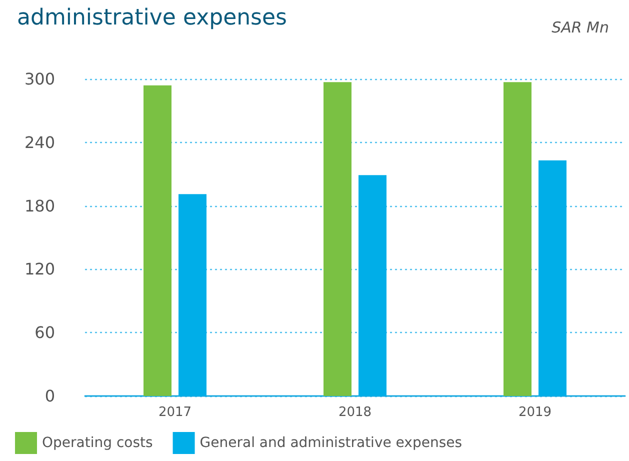 This screenshot has width=629, height=461. What do you see at coordinates (39, 79) in the screenshot?
I see `y-tick-label: 300` at bounding box center [39, 79].